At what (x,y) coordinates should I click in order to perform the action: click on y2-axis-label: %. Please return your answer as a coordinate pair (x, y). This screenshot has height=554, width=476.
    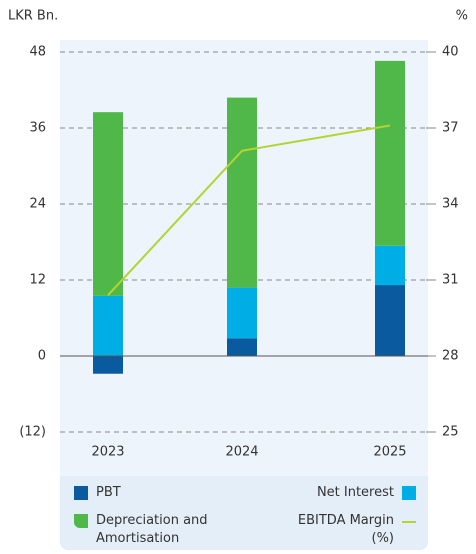
    Looking at the image, I should click on (462, 16).